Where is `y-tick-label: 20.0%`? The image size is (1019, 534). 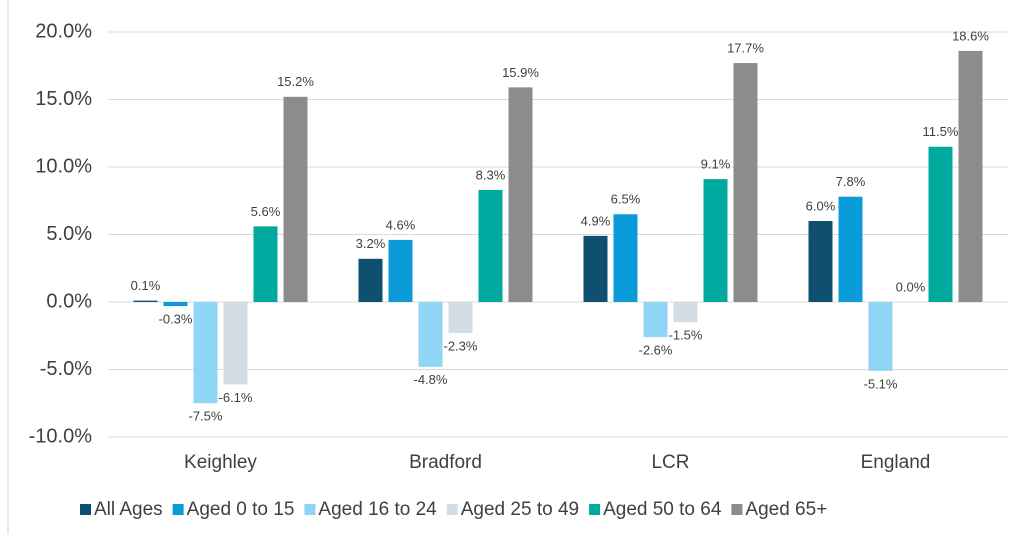
y-tick-label: 20.0% is located at coordinates (63, 31).